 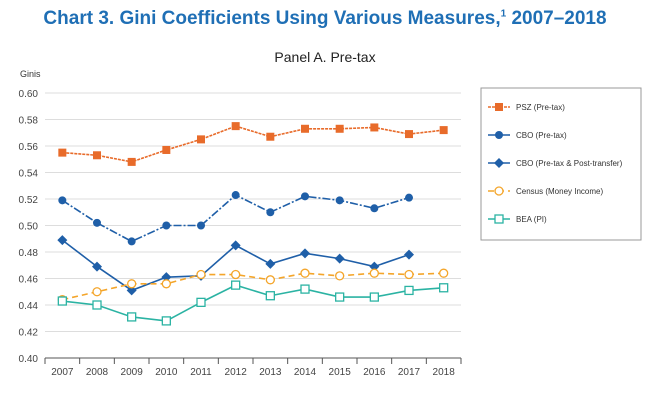 What do you see at coordinates (409, 372) in the screenshot?
I see `x-tick-label: 2017` at bounding box center [409, 372].